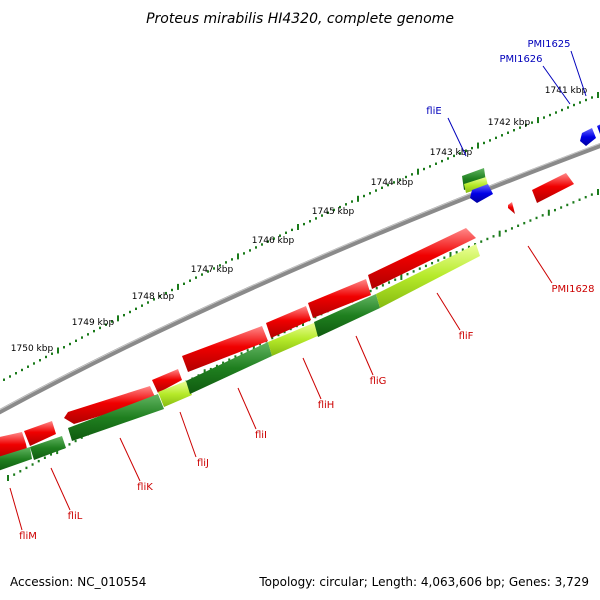 This screenshot has height=600, width=600. Describe the element at coordinates (481, 193) in the screenshot. I see `cds-blue-fliE` at that location.